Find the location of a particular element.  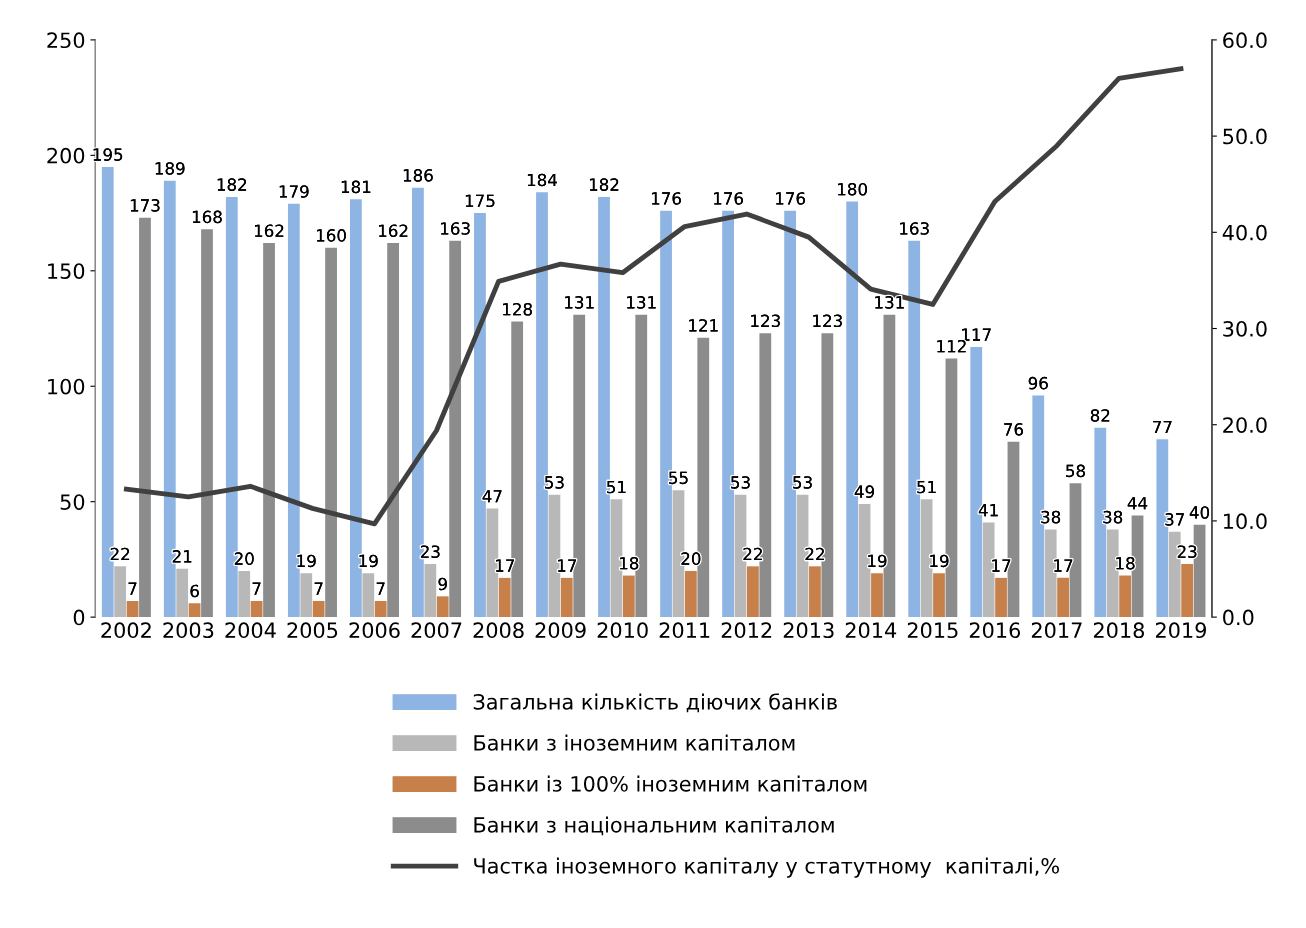

data-label: 128 is located at coordinates (517, 309).